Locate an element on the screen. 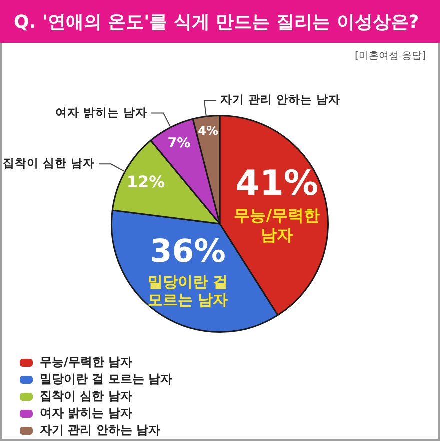 This screenshot has width=440, height=441. text: [미혼여성 응답] is located at coordinates (390, 56).